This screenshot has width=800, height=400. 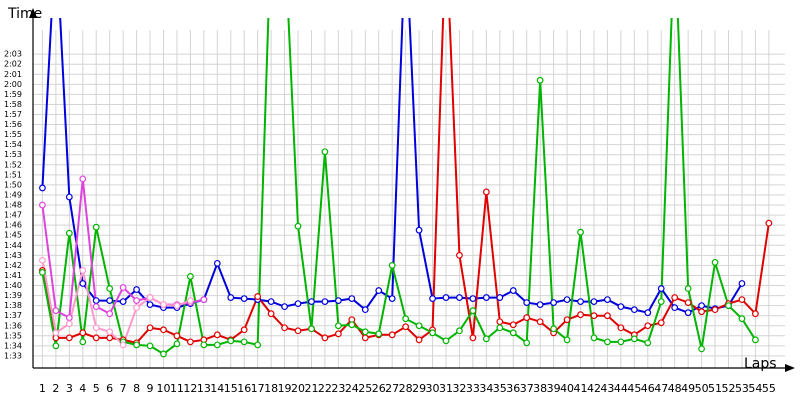 What do you see at coordinates (109, 388) in the screenshot?
I see `x-tick-label: 6` at bounding box center [109, 388].